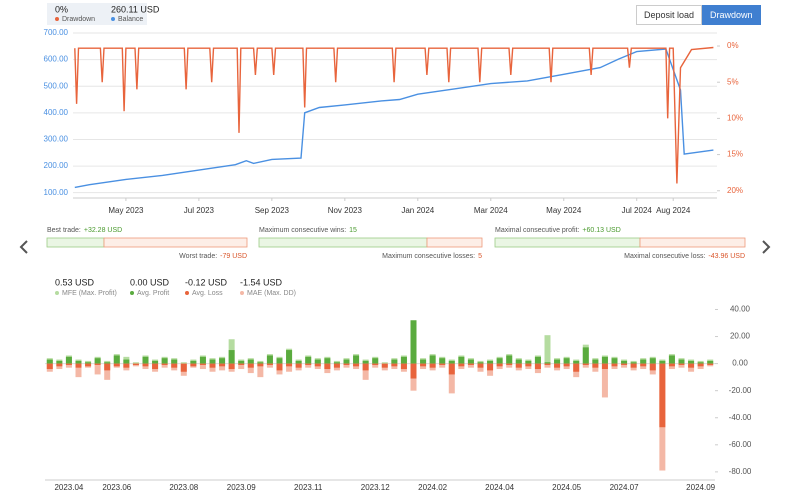  What do you see at coordinates (56, 192) in the screenshot?
I see `y-tick-label: 100.00` at bounding box center [56, 192].